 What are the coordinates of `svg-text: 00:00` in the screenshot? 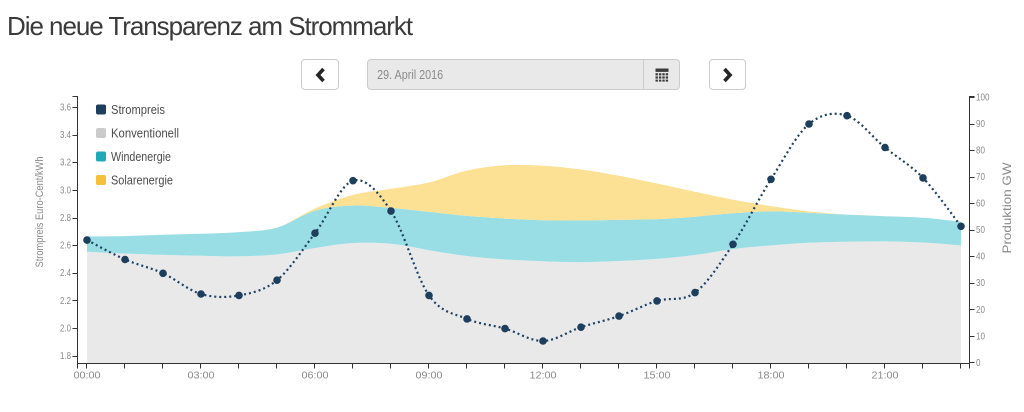 It's located at (87, 376).